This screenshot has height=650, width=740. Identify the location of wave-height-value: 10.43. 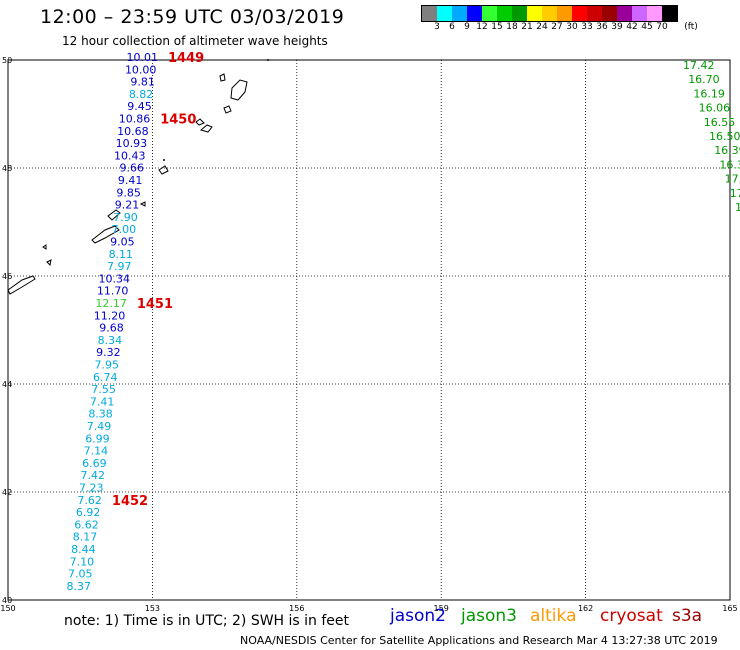
(130, 155).